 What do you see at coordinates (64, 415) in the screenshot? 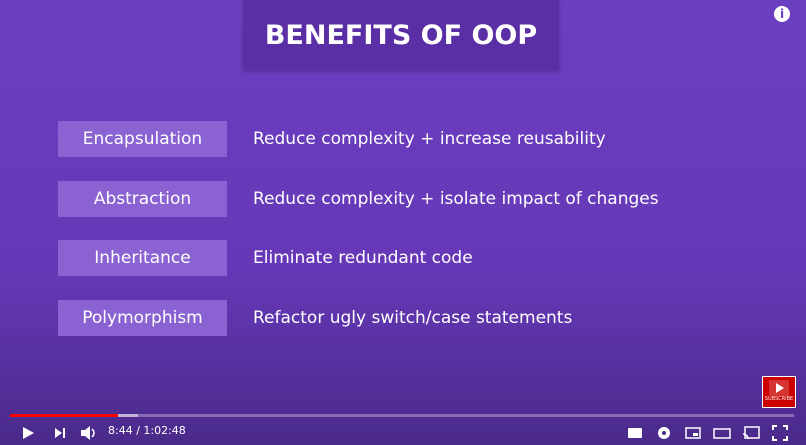
I see `played` at bounding box center [64, 415].